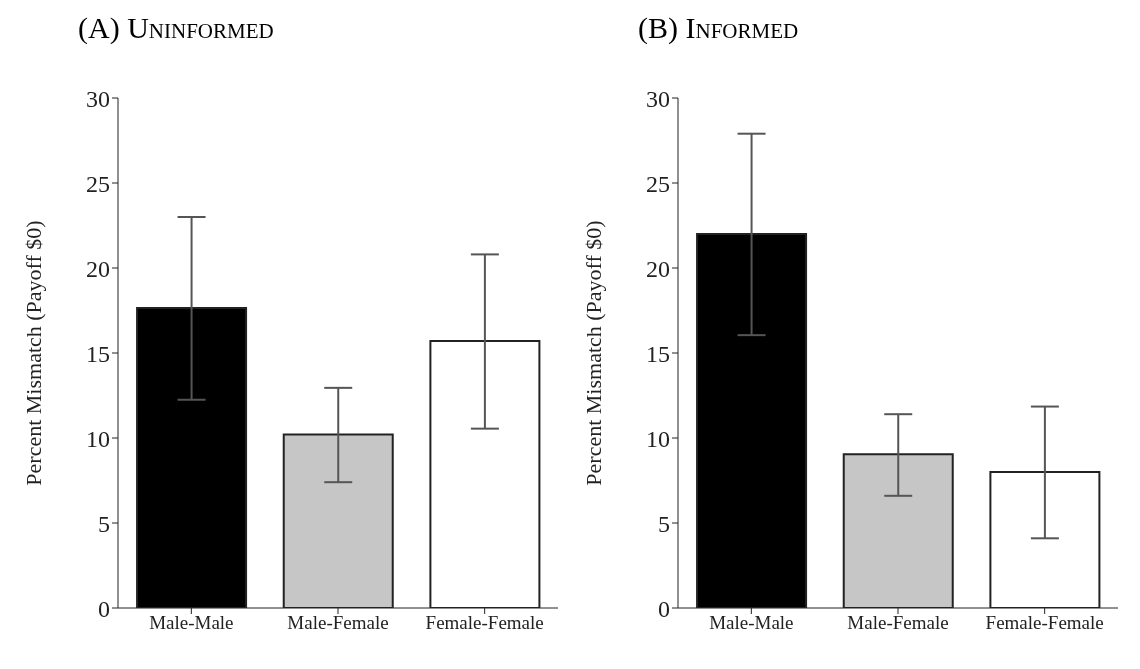 This screenshot has width=1140, height=669. What do you see at coordinates (718, 28) in the screenshot?
I see `chart-title: (B) Informed` at bounding box center [718, 28].